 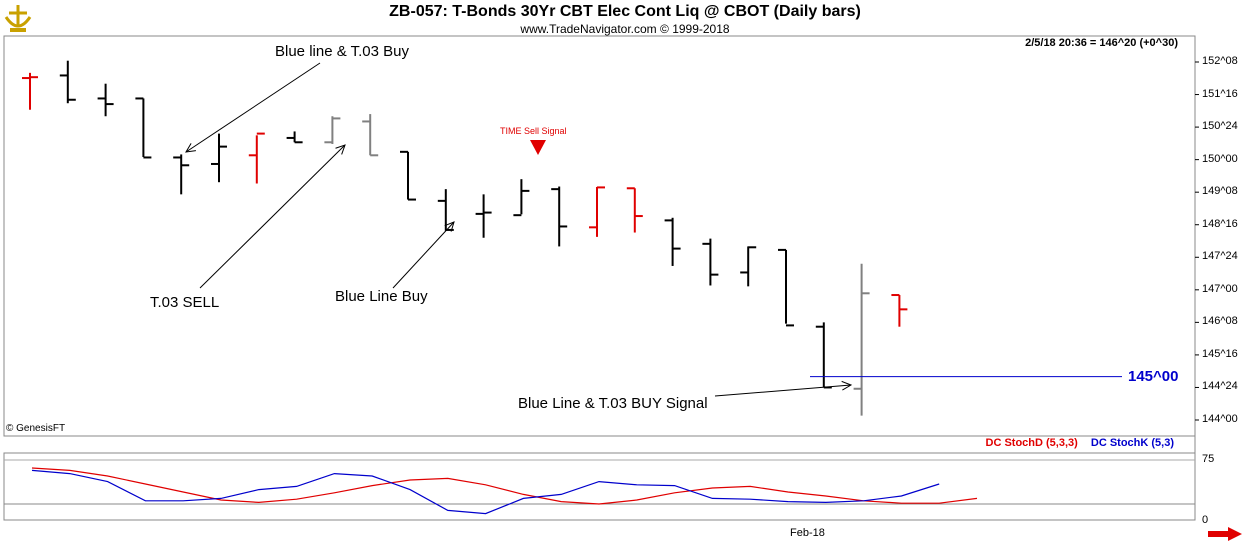 I want to click on price-tick-label: 149^08, so click(x=1220, y=191).